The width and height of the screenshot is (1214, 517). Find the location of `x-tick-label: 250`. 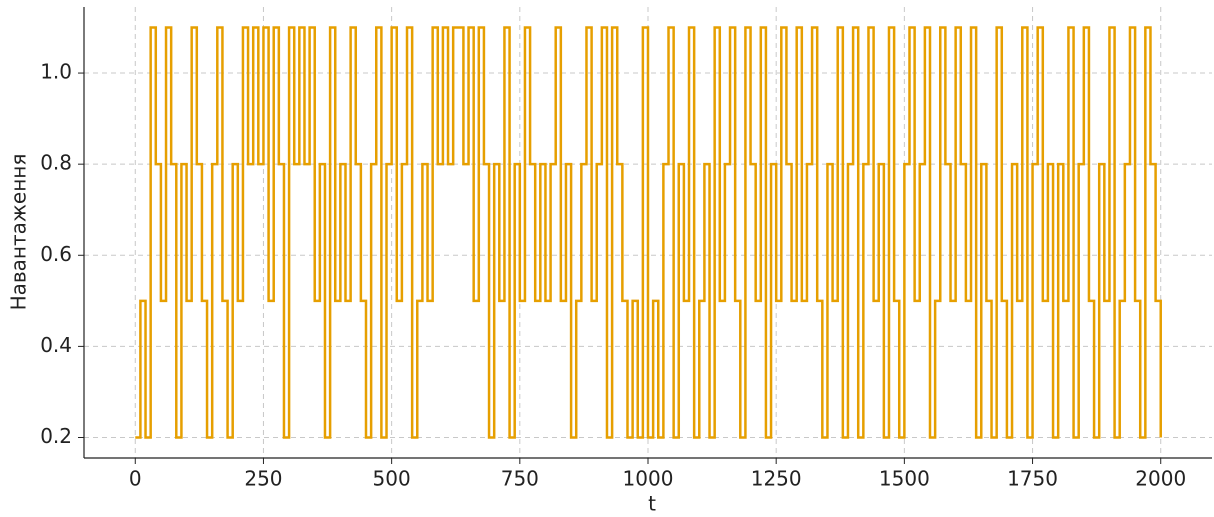

x-tick-label: 250 is located at coordinates (263, 479).